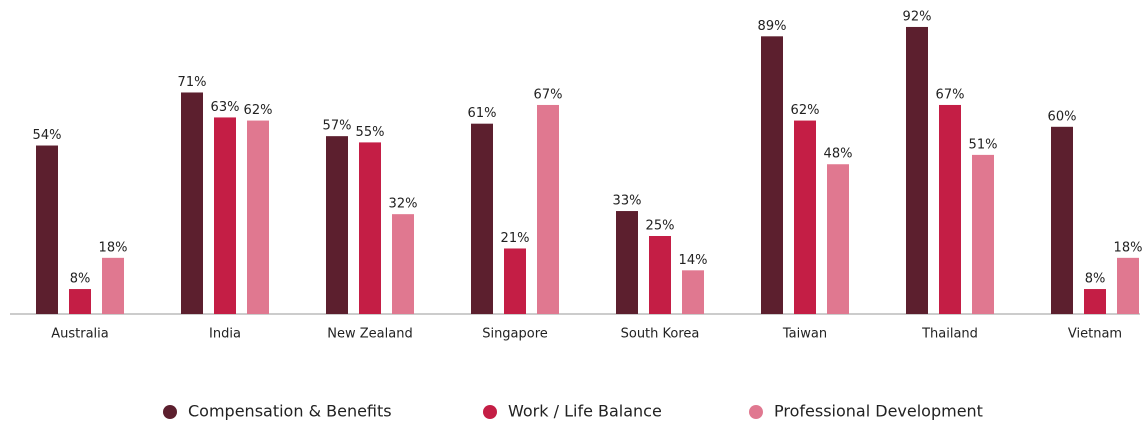 The height and width of the screenshot is (422, 1146). I want to click on x-tick-label: South Korea, so click(660, 334).